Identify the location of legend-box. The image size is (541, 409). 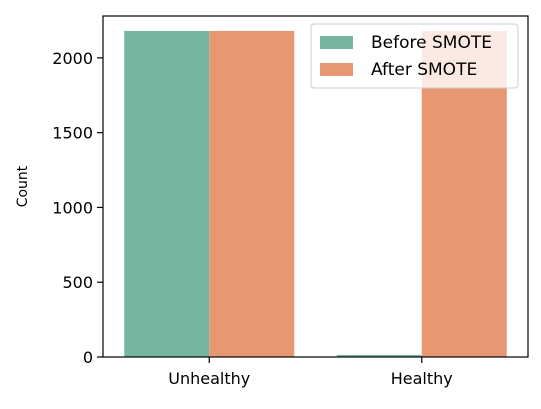
(414, 56).